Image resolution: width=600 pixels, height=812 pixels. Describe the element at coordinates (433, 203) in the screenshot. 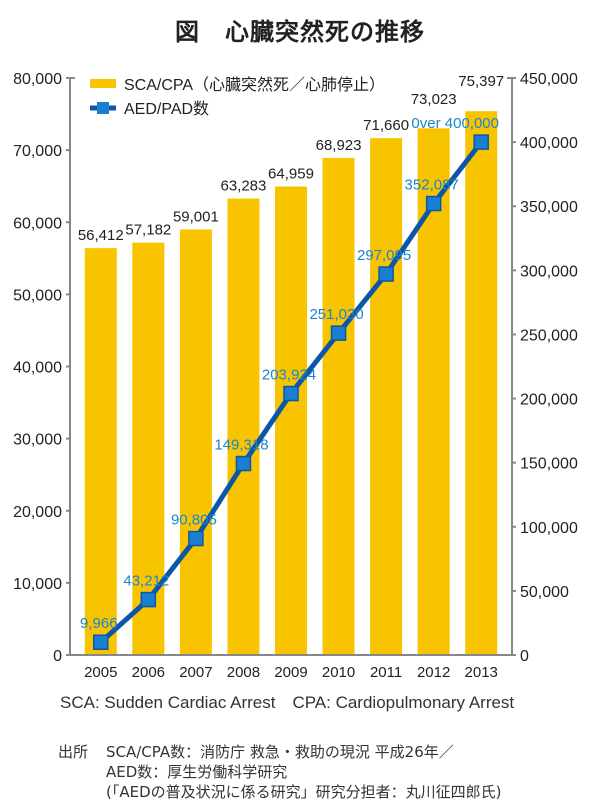

I see `aed-marker-2012` at that location.